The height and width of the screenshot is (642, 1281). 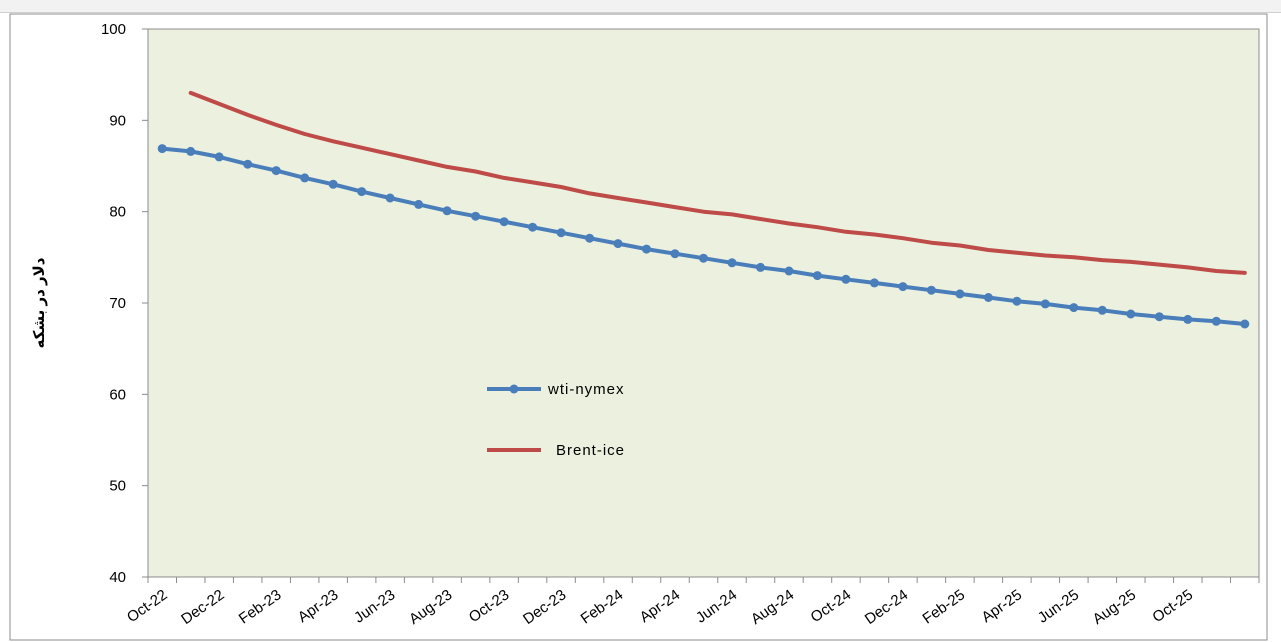 What do you see at coordinates (117, 394) in the screenshot?
I see `y-tick-label: 60` at bounding box center [117, 394].